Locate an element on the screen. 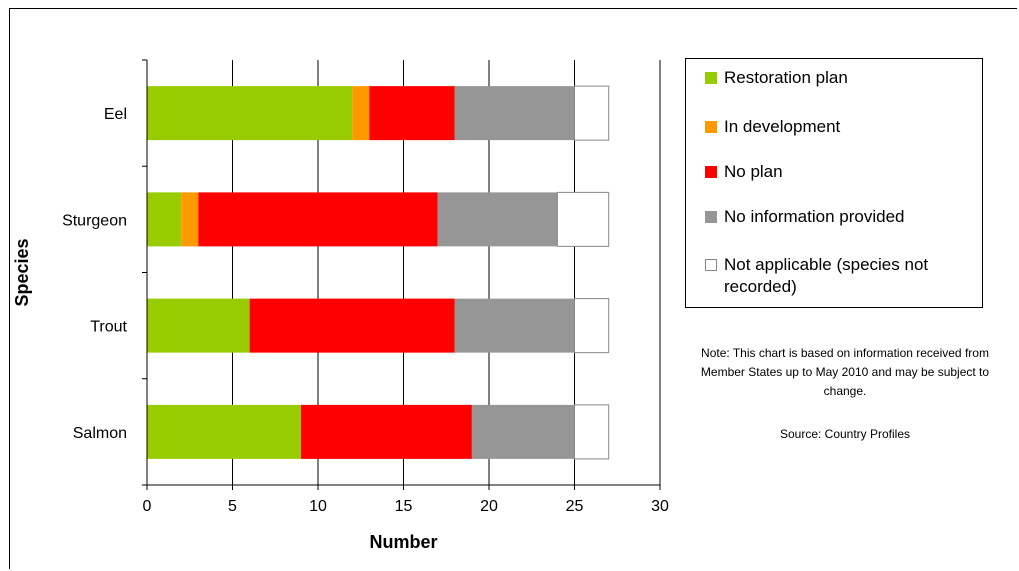 Image resolution: width=1019 pixels, height=571 pixels. x-tick-label-10: 10 is located at coordinates (318, 506).